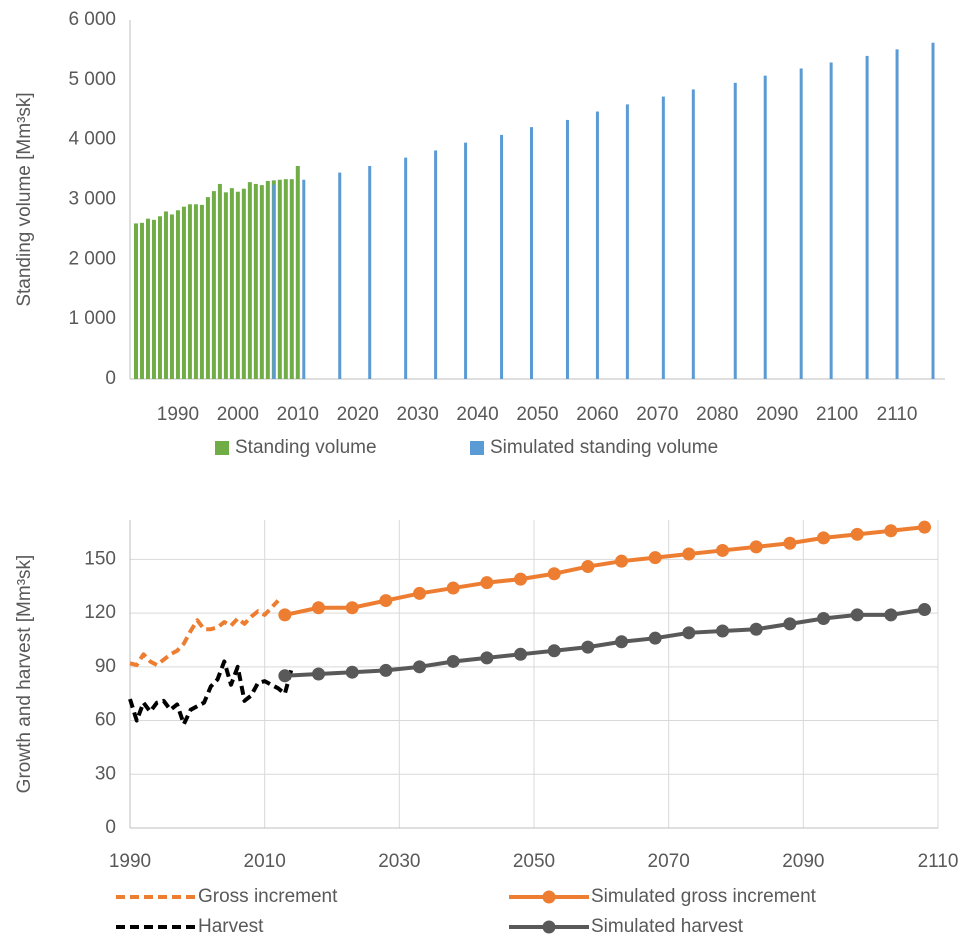 Image resolution: width=974 pixels, height=945 pixels. I want to click on legend-label: Simulated harvest, so click(667, 926).